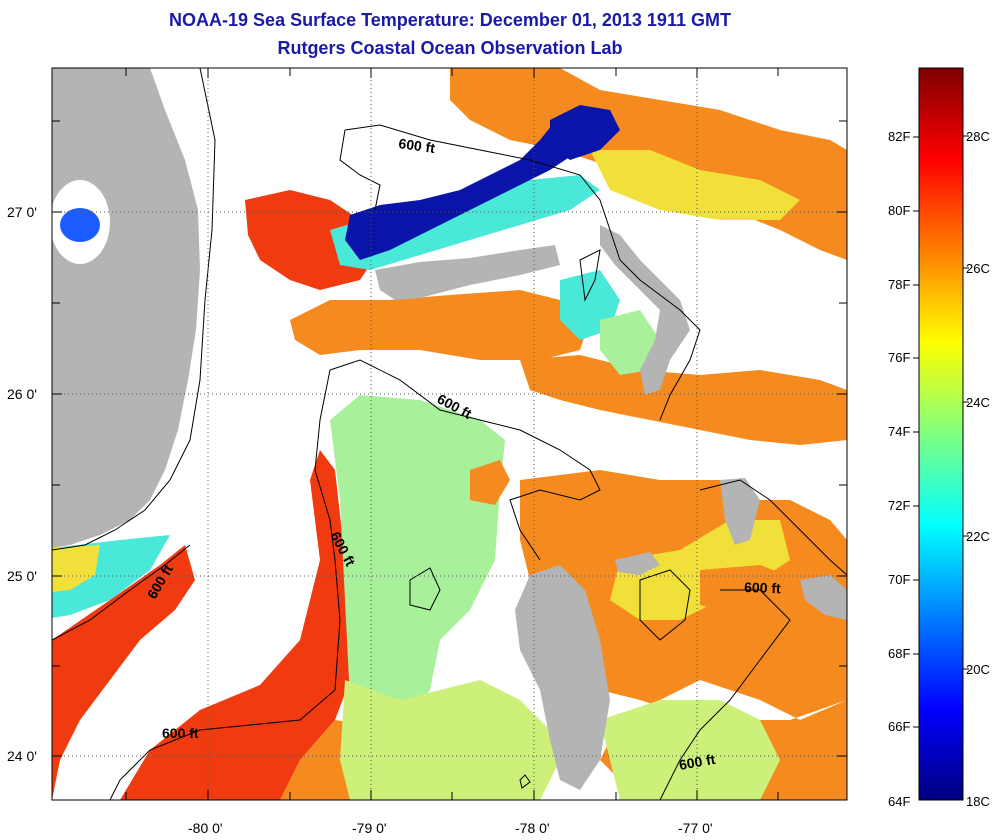 This screenshot has height=840, width=1000. What do you see at coordinates (823, 597) in the screenshot?
I see `exuma-land` at bounding box center [823, 597].